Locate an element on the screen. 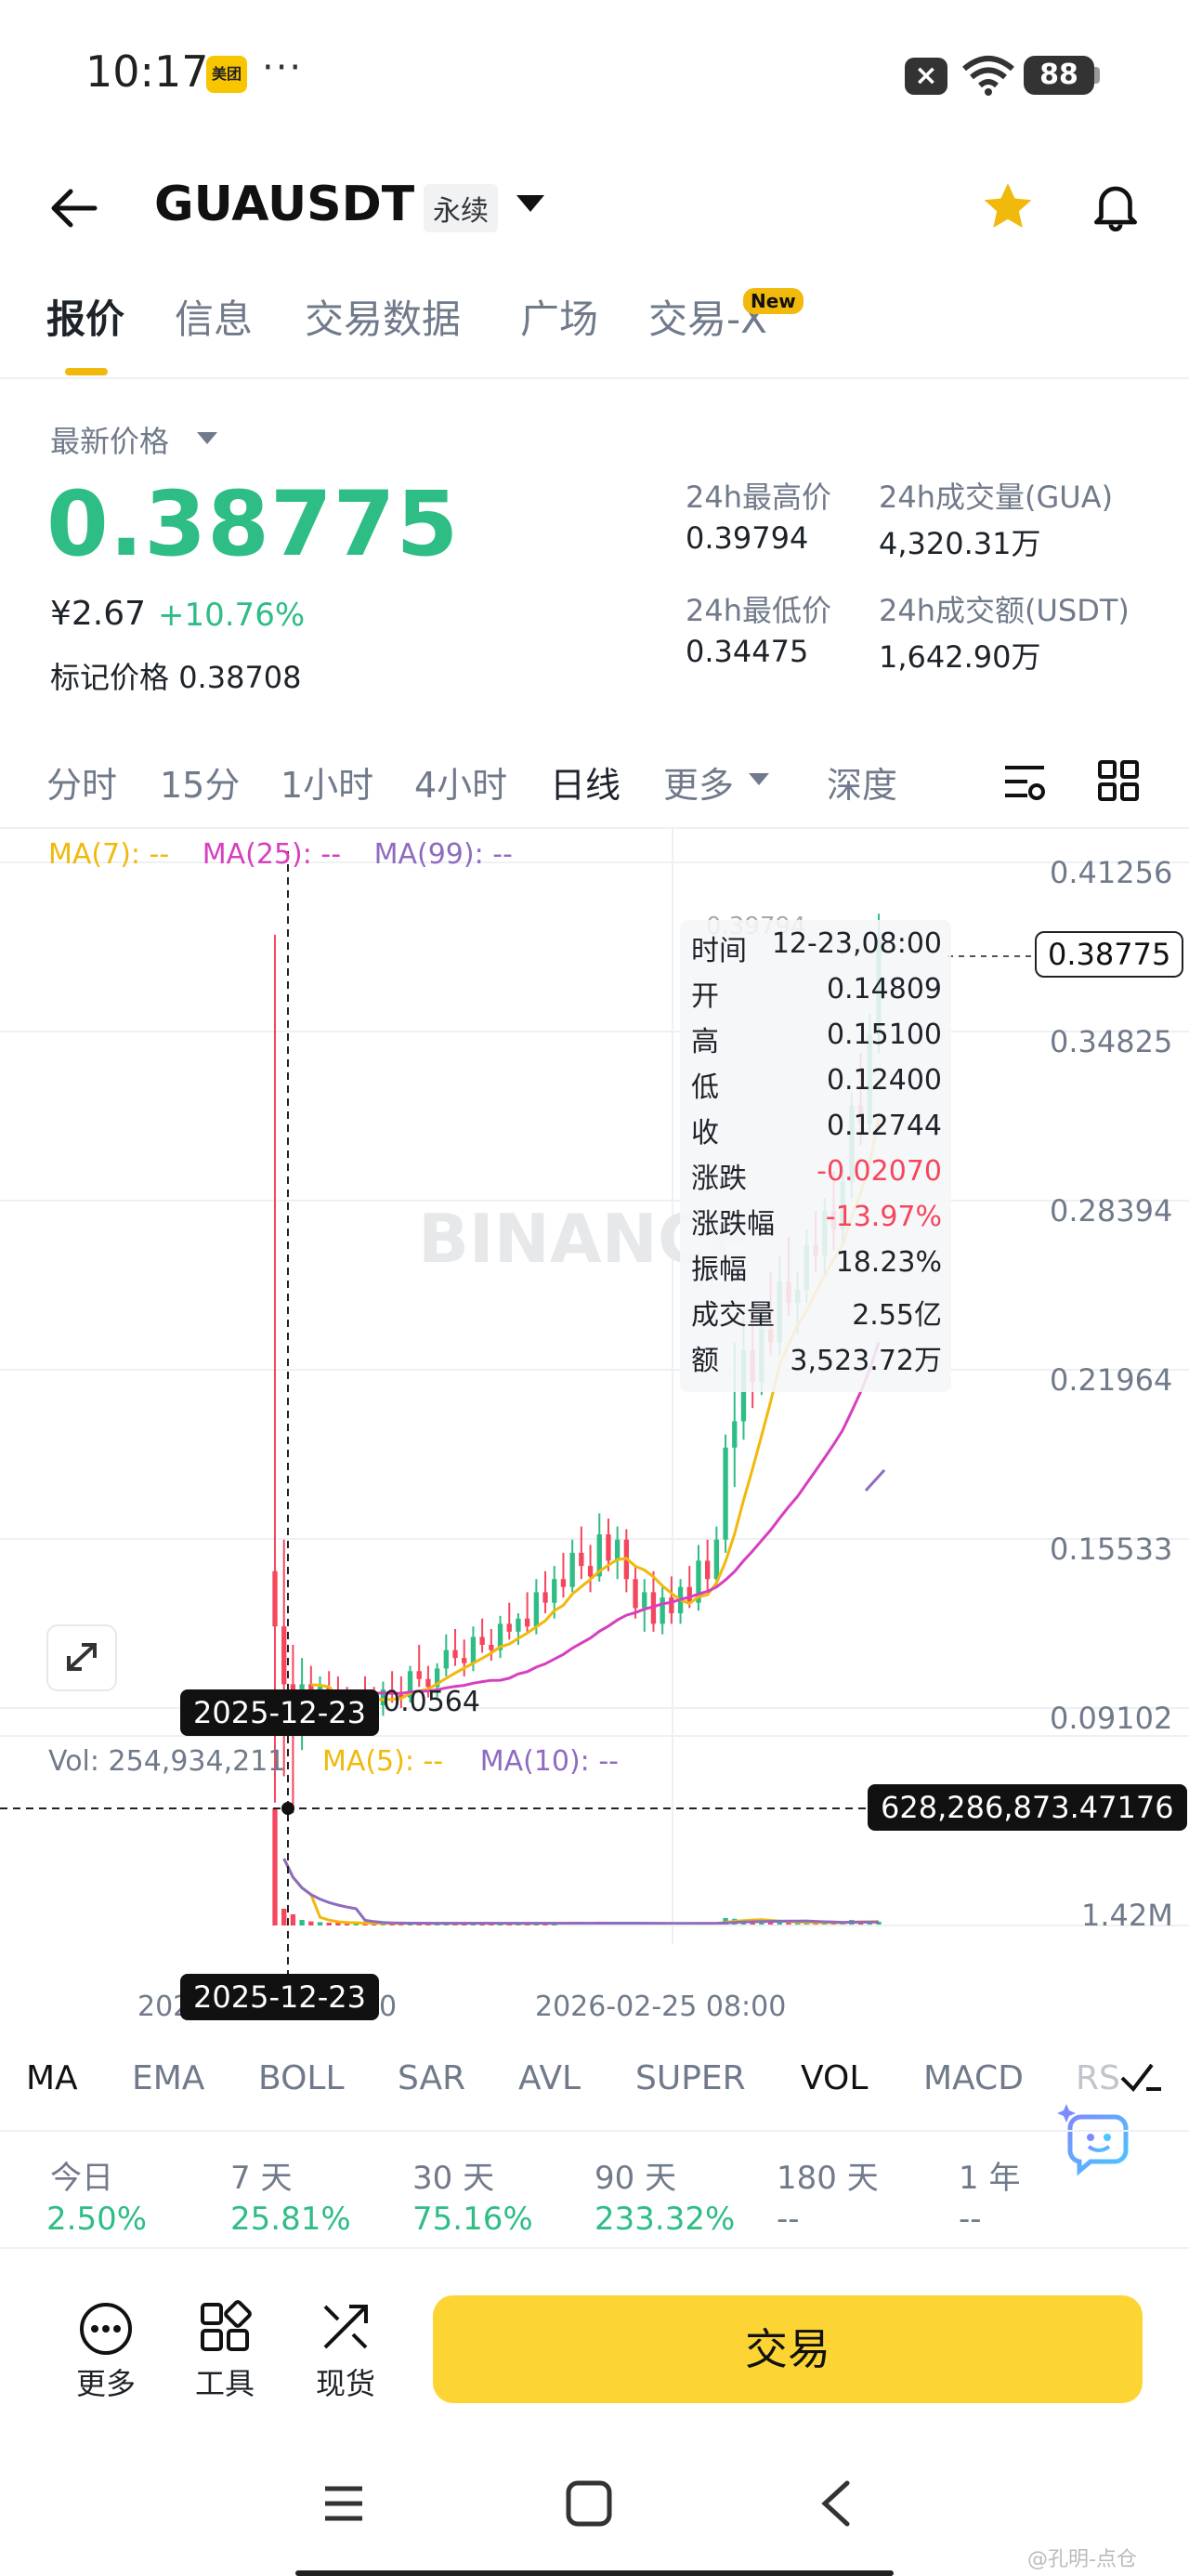  ind-boll: BOLL is located at coordinates (301, 2078).